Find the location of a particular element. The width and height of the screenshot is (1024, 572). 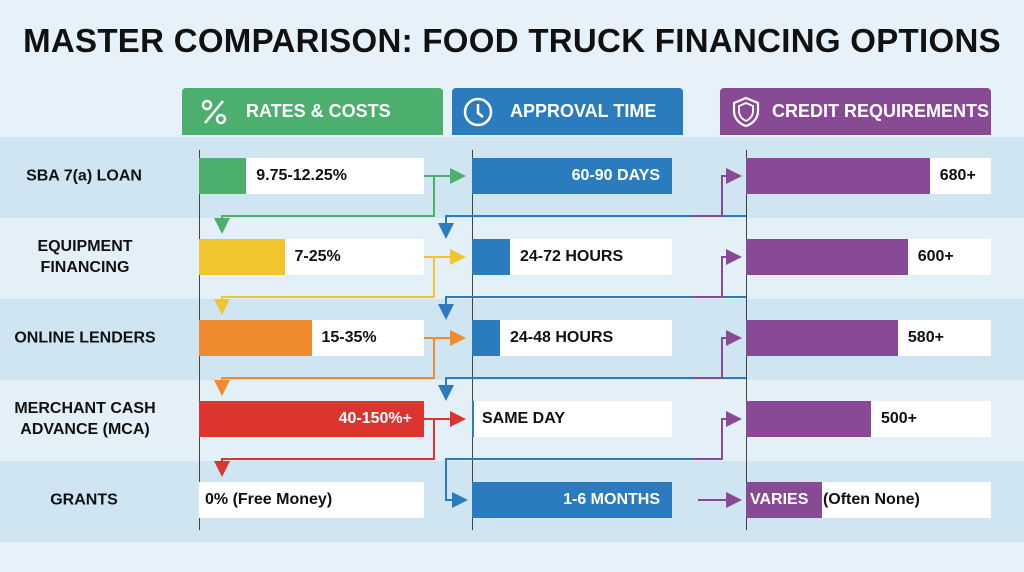

rate-value: 9.75-12.25% is located at coordinates (301, 175).